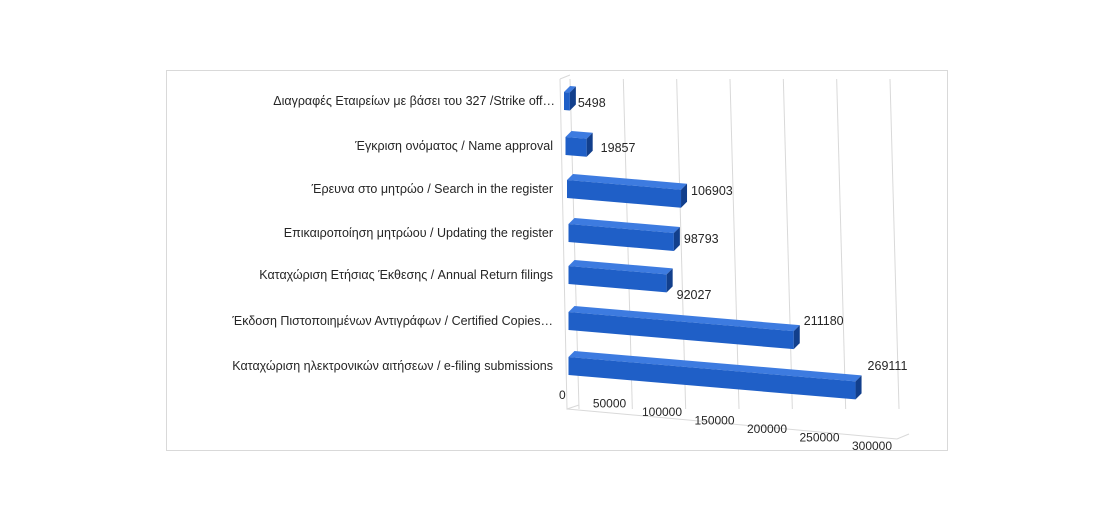  Describe the element at coordinates (618, 148) in the screenshot. I see `data-label: 19857` at that location.